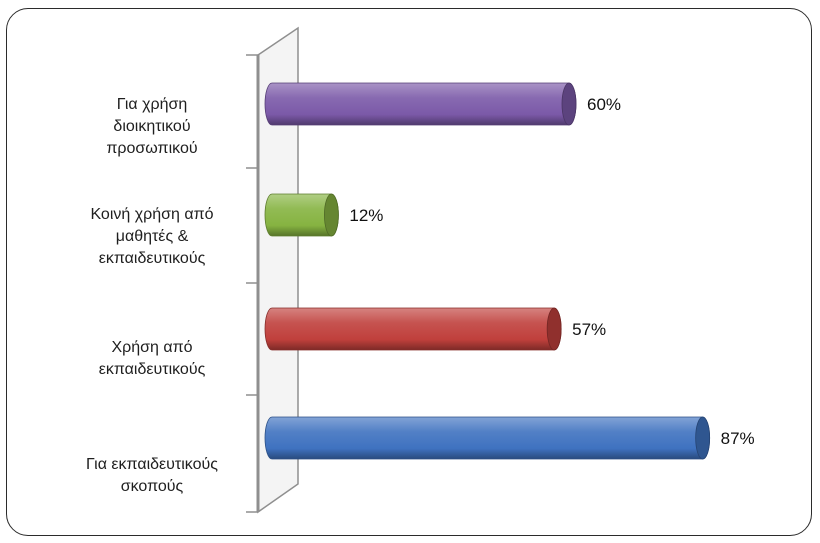 The height and width of the screenshot is (543, 820). Describe the element at coordinates (152, 475) in the screenshot. I see `category-label: Για εκπαιδευτικούς σκοπούς` at that location.